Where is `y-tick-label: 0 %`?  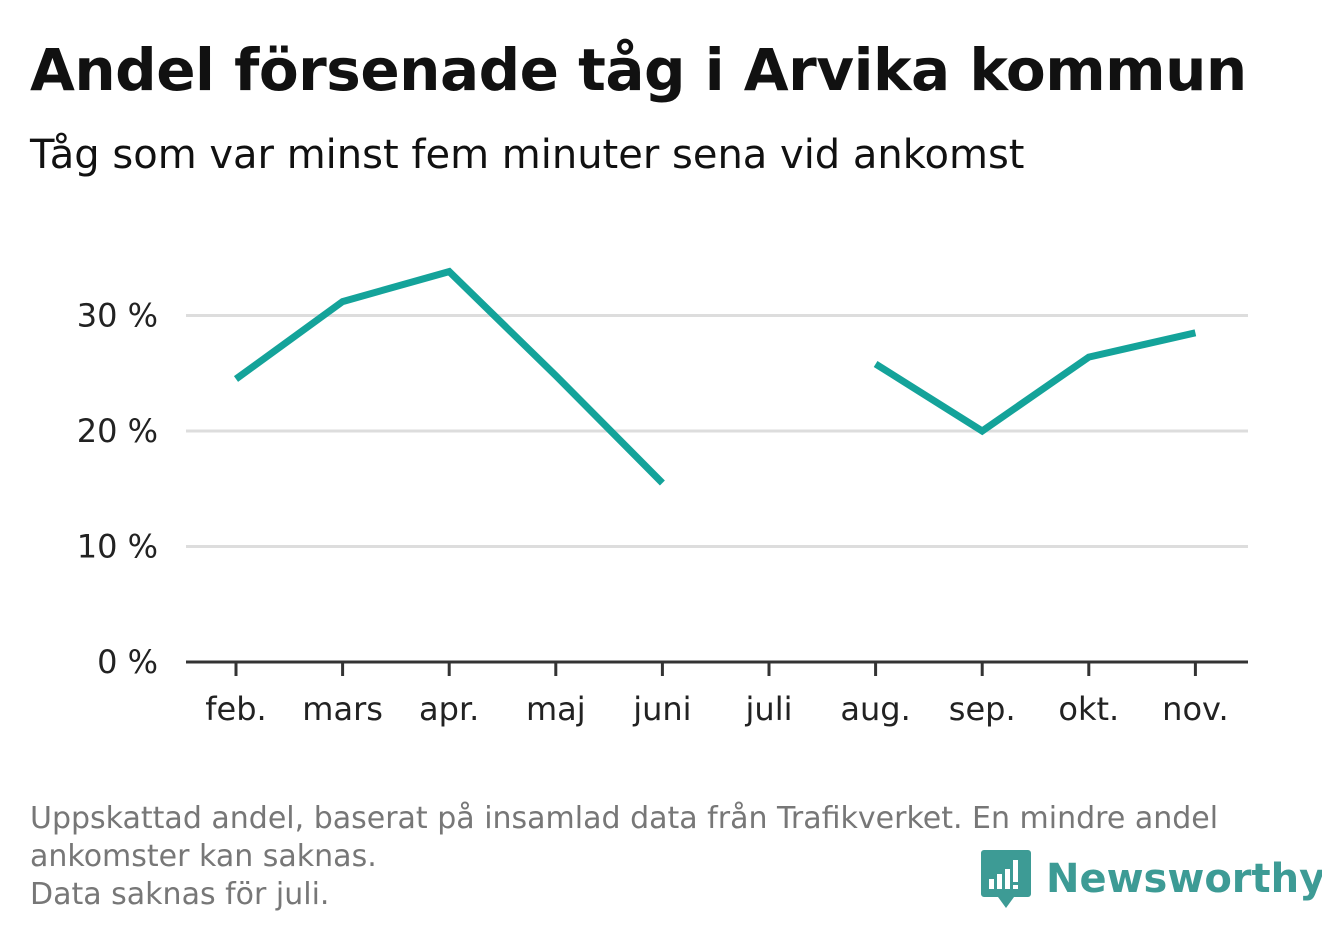 y-tick-label: 0 % is located at coordinates (127, 662).